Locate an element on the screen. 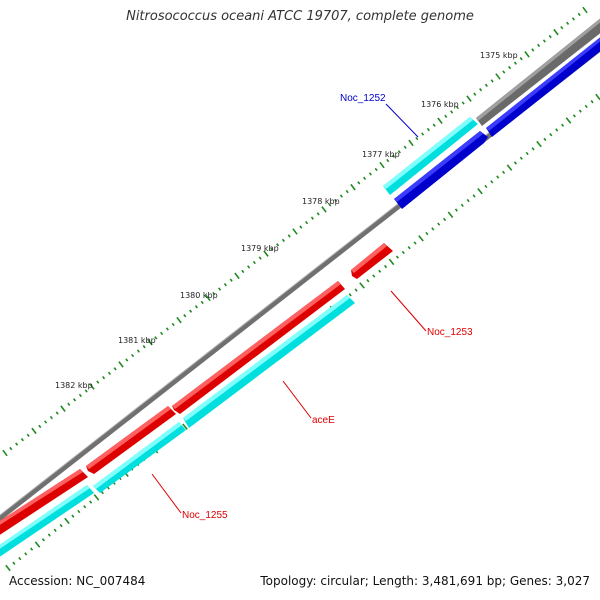  gene-label-noc-1252: Noc_1252 is located at coordinates (363, 98).